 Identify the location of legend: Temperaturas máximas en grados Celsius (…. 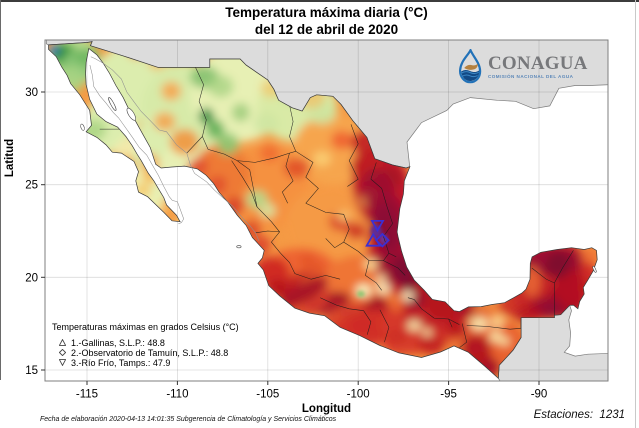
(145, 345).